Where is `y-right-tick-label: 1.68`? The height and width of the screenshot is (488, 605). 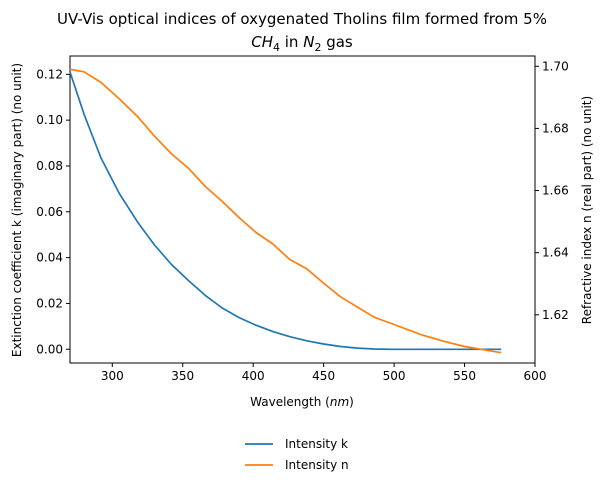 y-right-tick-label: 1.68 is located at coordinates (555, 128).